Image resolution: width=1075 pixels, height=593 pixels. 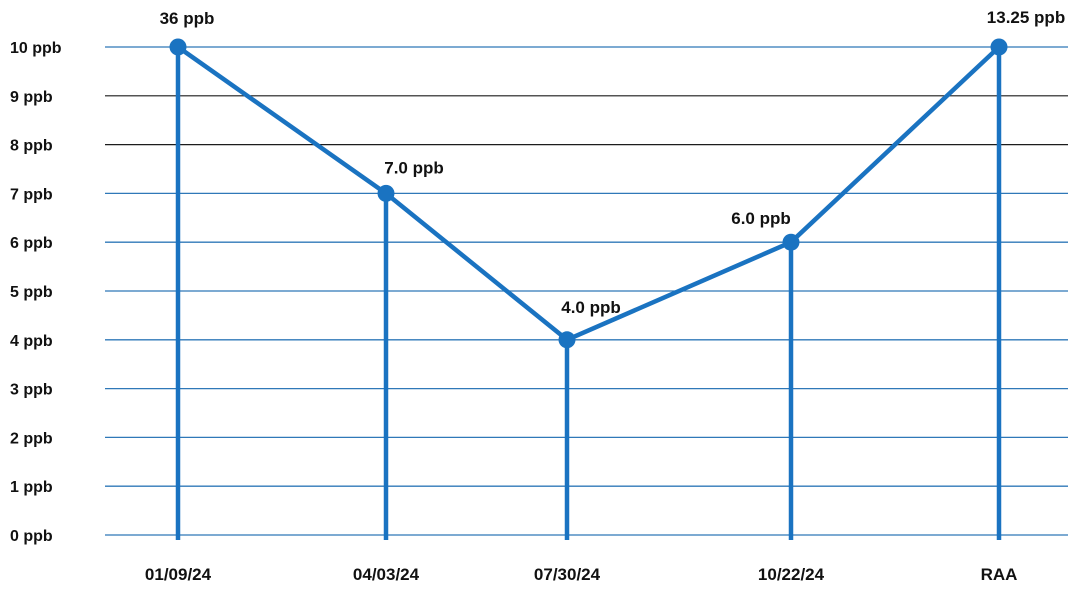 What do you see at coordinates (567, 574) in the screenshot?
I see `x-tick-label-2: 07/30/24` at bounding box center [567, 574].